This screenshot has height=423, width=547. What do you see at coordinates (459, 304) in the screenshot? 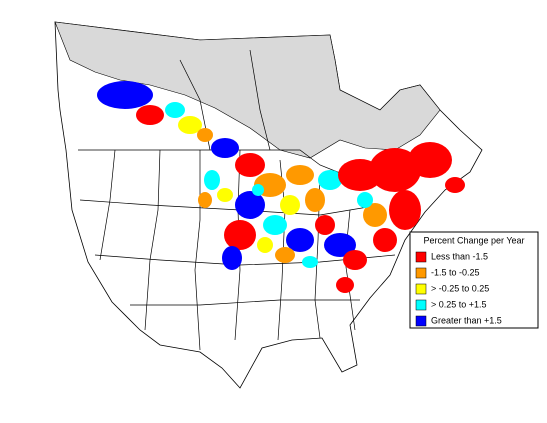
I see `legend-label: > 0.25 to +1.5` at bounding box center [459, 304].